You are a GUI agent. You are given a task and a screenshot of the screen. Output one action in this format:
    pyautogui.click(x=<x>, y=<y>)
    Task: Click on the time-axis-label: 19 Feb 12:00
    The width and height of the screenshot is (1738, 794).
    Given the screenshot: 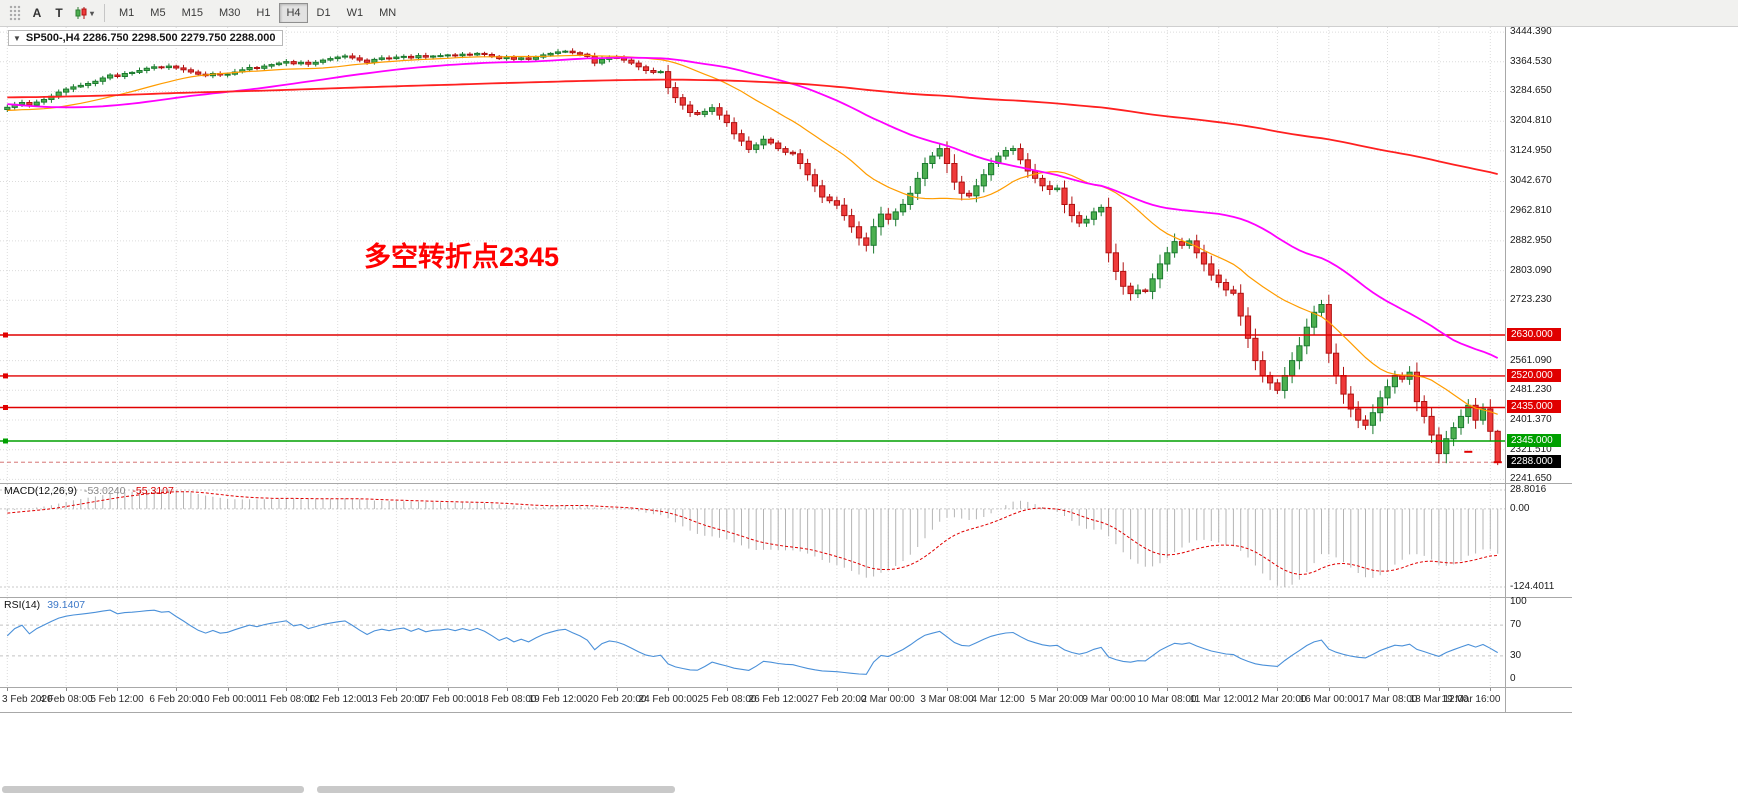 What is the action you would take?
    pyautogui.click(x=558, y=699)
    